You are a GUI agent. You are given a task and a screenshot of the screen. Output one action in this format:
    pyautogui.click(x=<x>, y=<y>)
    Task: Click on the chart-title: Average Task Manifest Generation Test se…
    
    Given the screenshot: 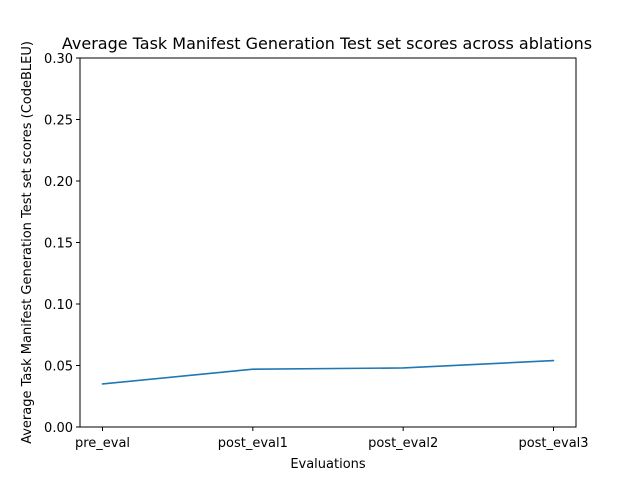 What is the action you would take?
    pyautogui.click(x=327, y=43)
    